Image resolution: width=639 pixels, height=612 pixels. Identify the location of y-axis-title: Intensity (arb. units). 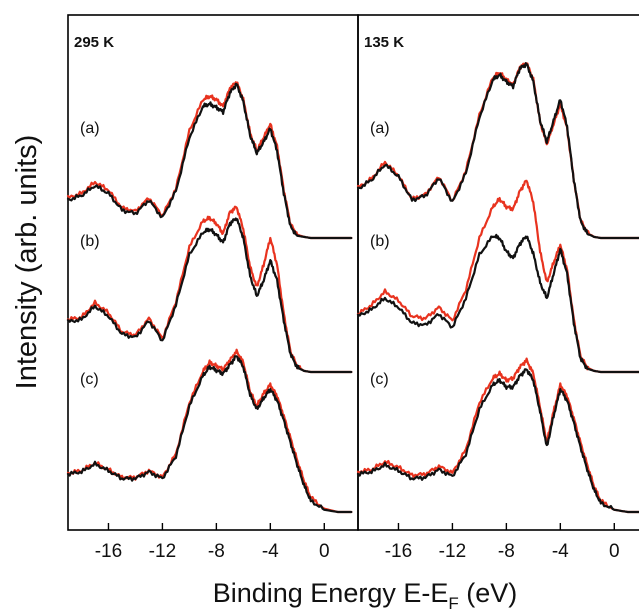
(27, 262).